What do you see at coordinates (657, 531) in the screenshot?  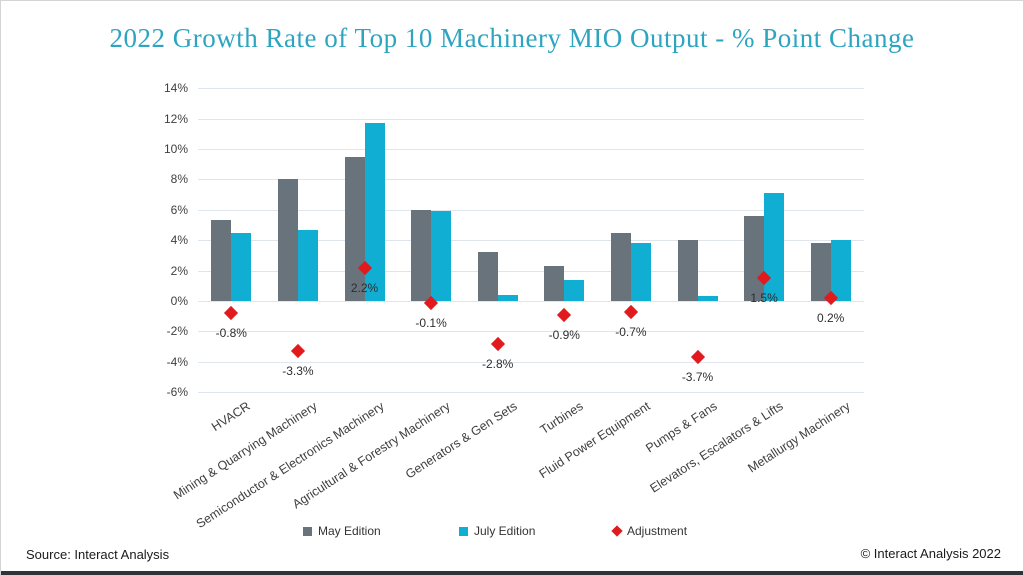 I see `legend-label-adjustment: Adjustment` at bounding box center [657, 531].